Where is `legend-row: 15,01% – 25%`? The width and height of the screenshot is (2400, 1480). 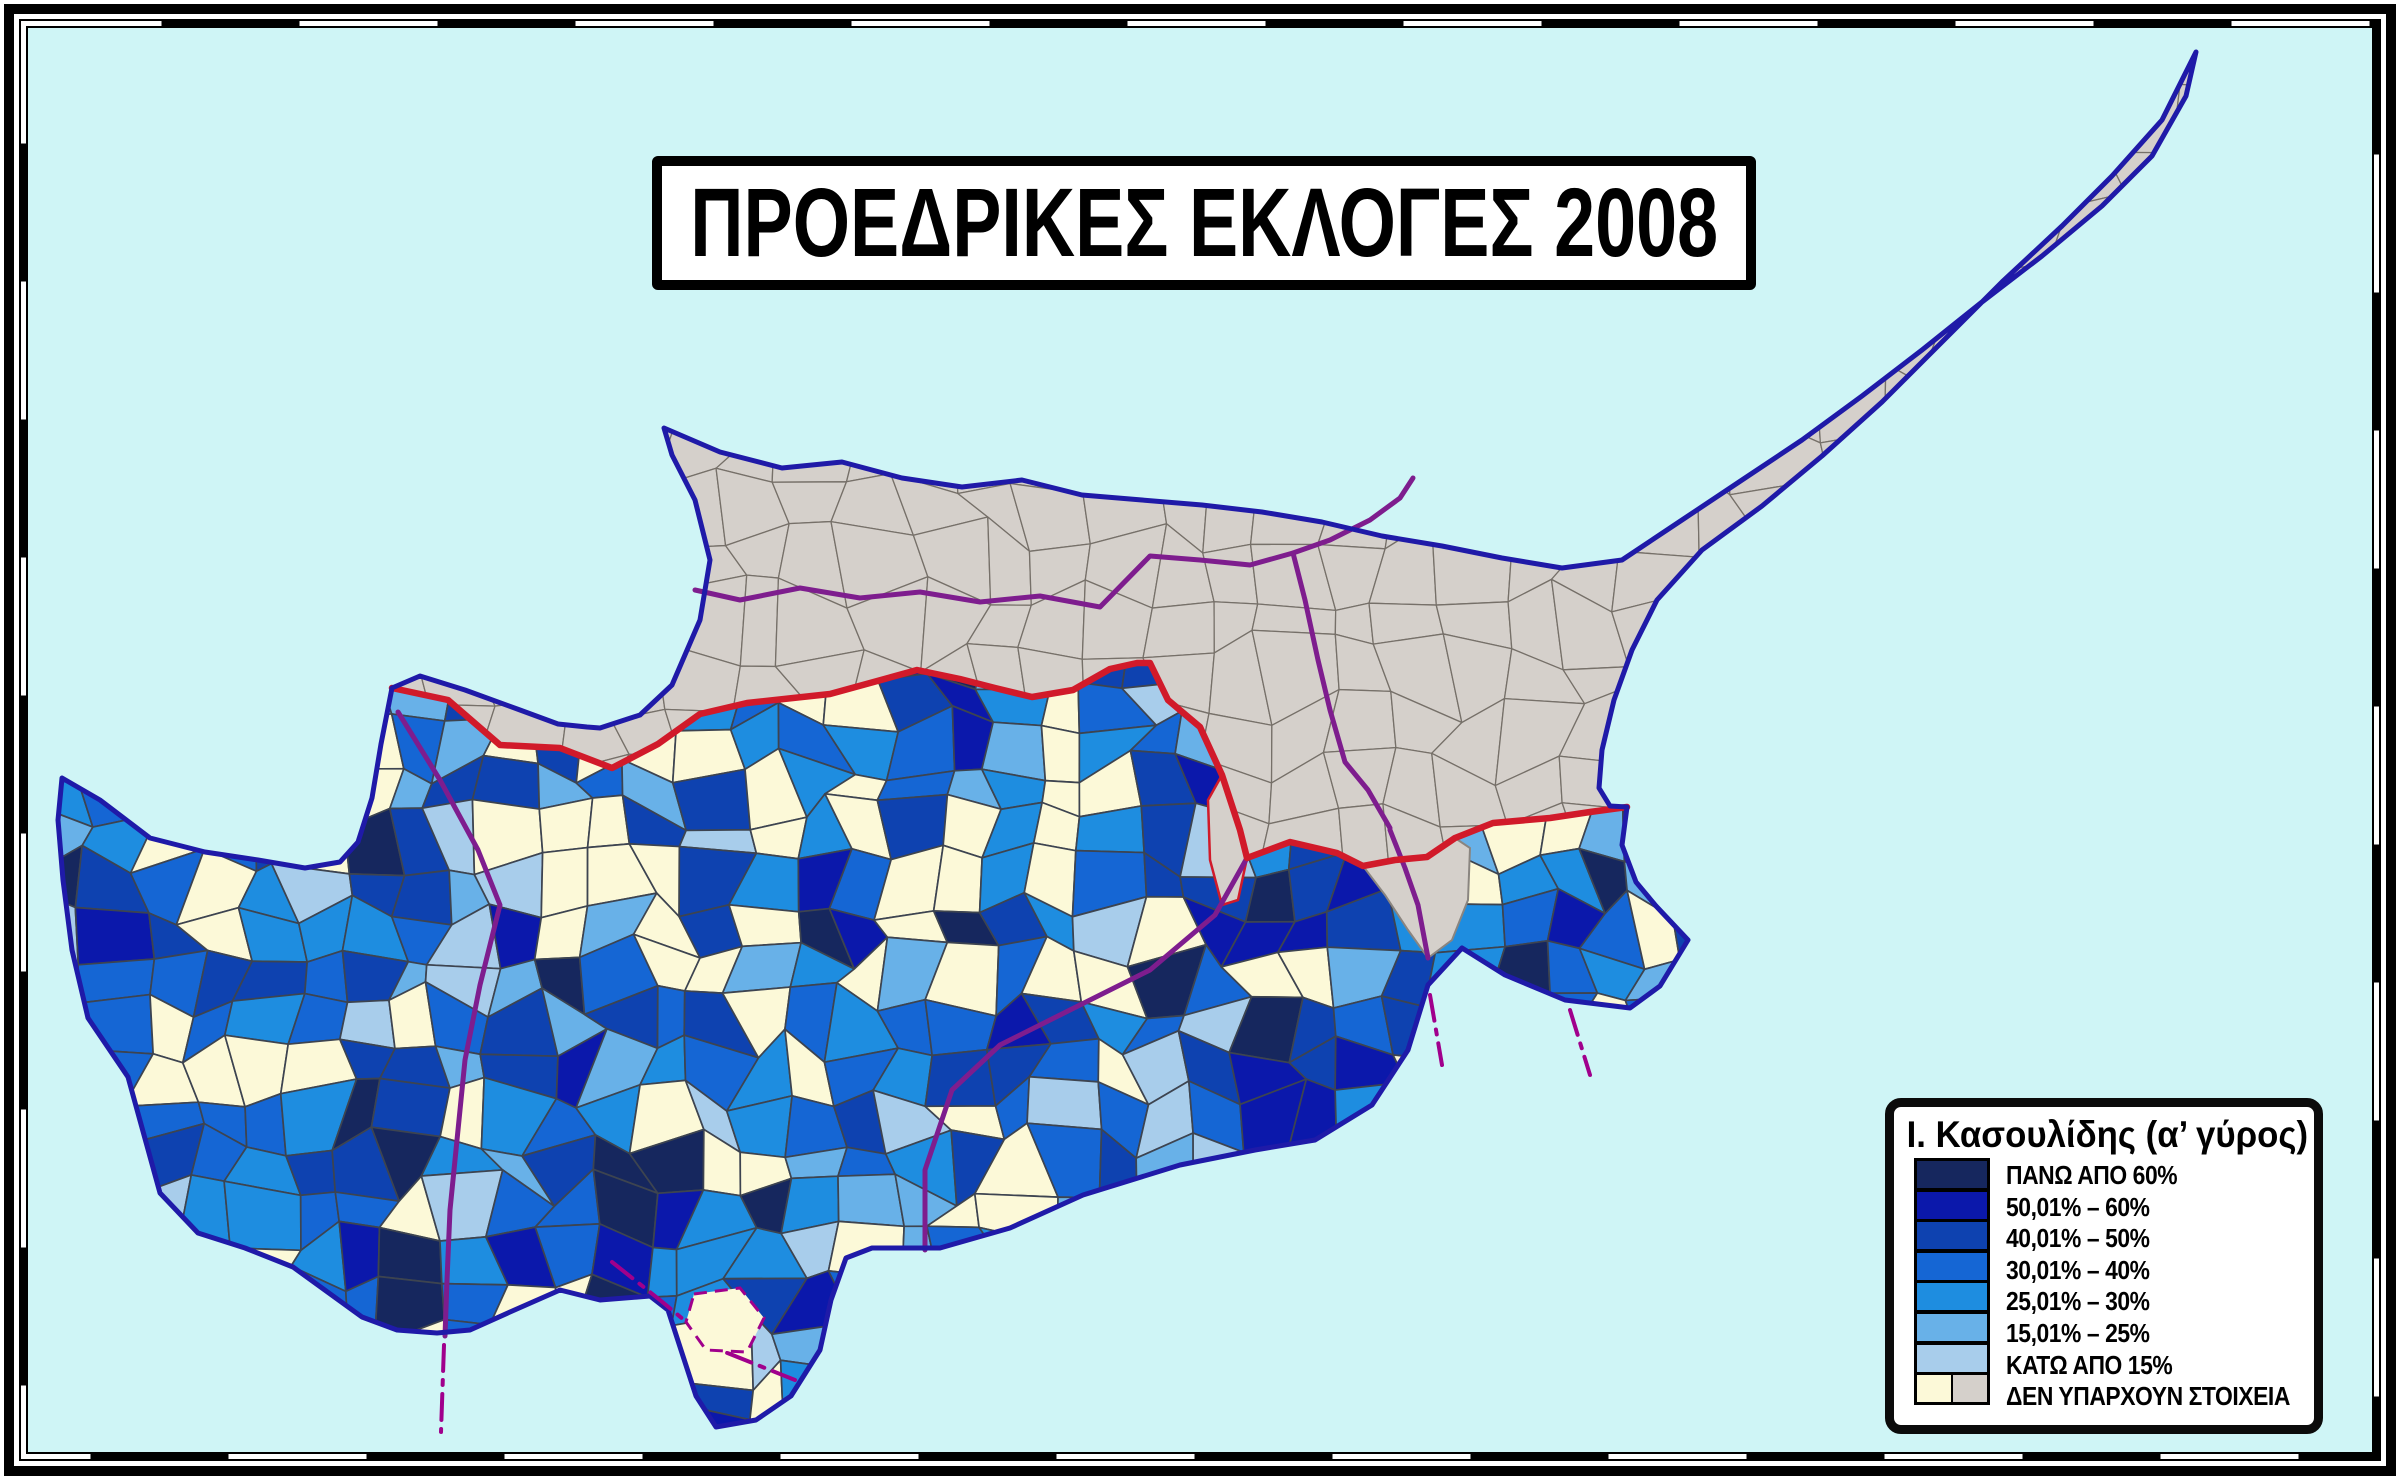 legend-row: 15,01% – 25% is located at coordinates (2104, 1330).